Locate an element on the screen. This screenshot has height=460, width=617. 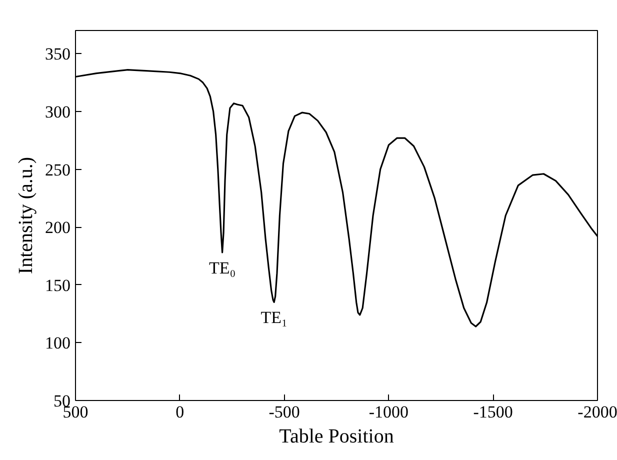
y-tick-label: 300 is located at coordinates (57, 112).